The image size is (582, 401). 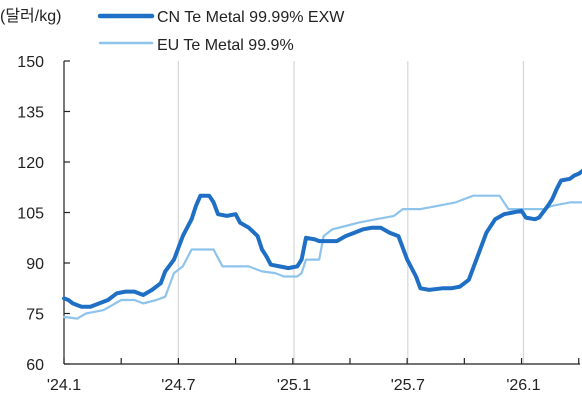 What do you see at coordinates (221, 31) in the screenshot?
I see `legend: CN Te Metal 99.99% EXW EU Te Metal 99.9%` at bounding box center [221, 31].